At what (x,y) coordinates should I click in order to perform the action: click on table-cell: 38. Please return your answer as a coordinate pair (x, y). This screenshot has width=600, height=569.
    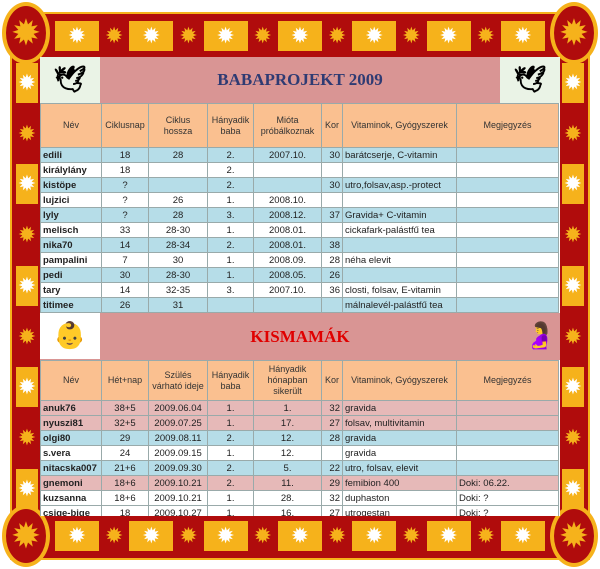
    Looking at the image, I should click on (332, 245).